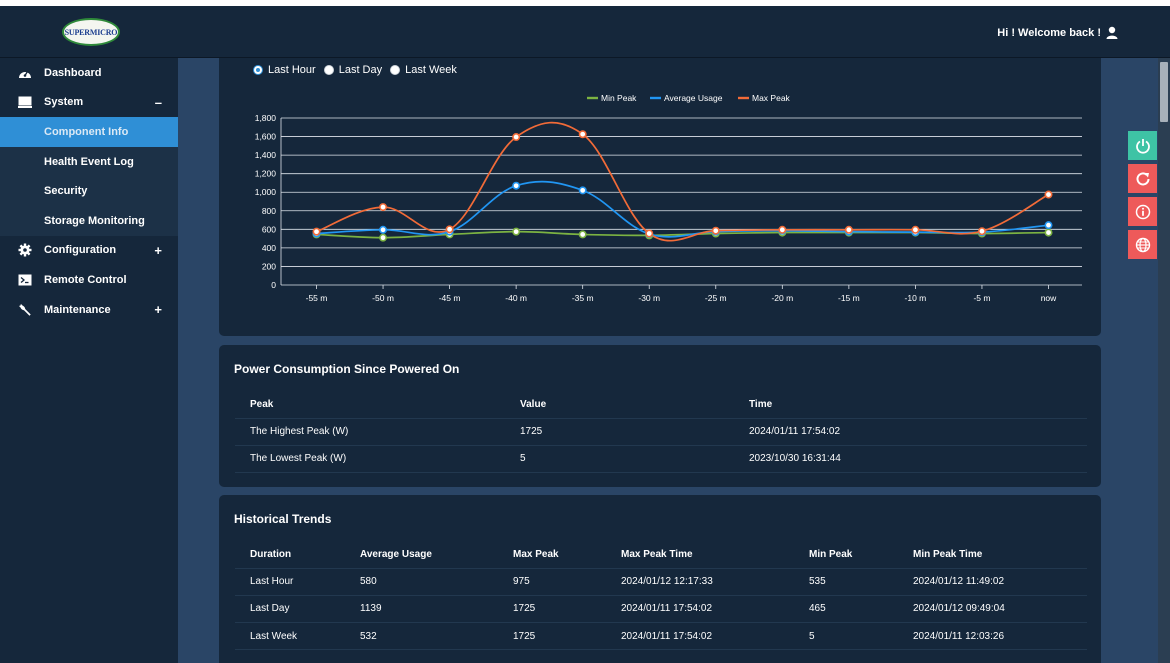 The height and width of the screenshot is (663, 1170). I want to click on column-header-max-peak-time: Max Peak Time, so click(700, 554).